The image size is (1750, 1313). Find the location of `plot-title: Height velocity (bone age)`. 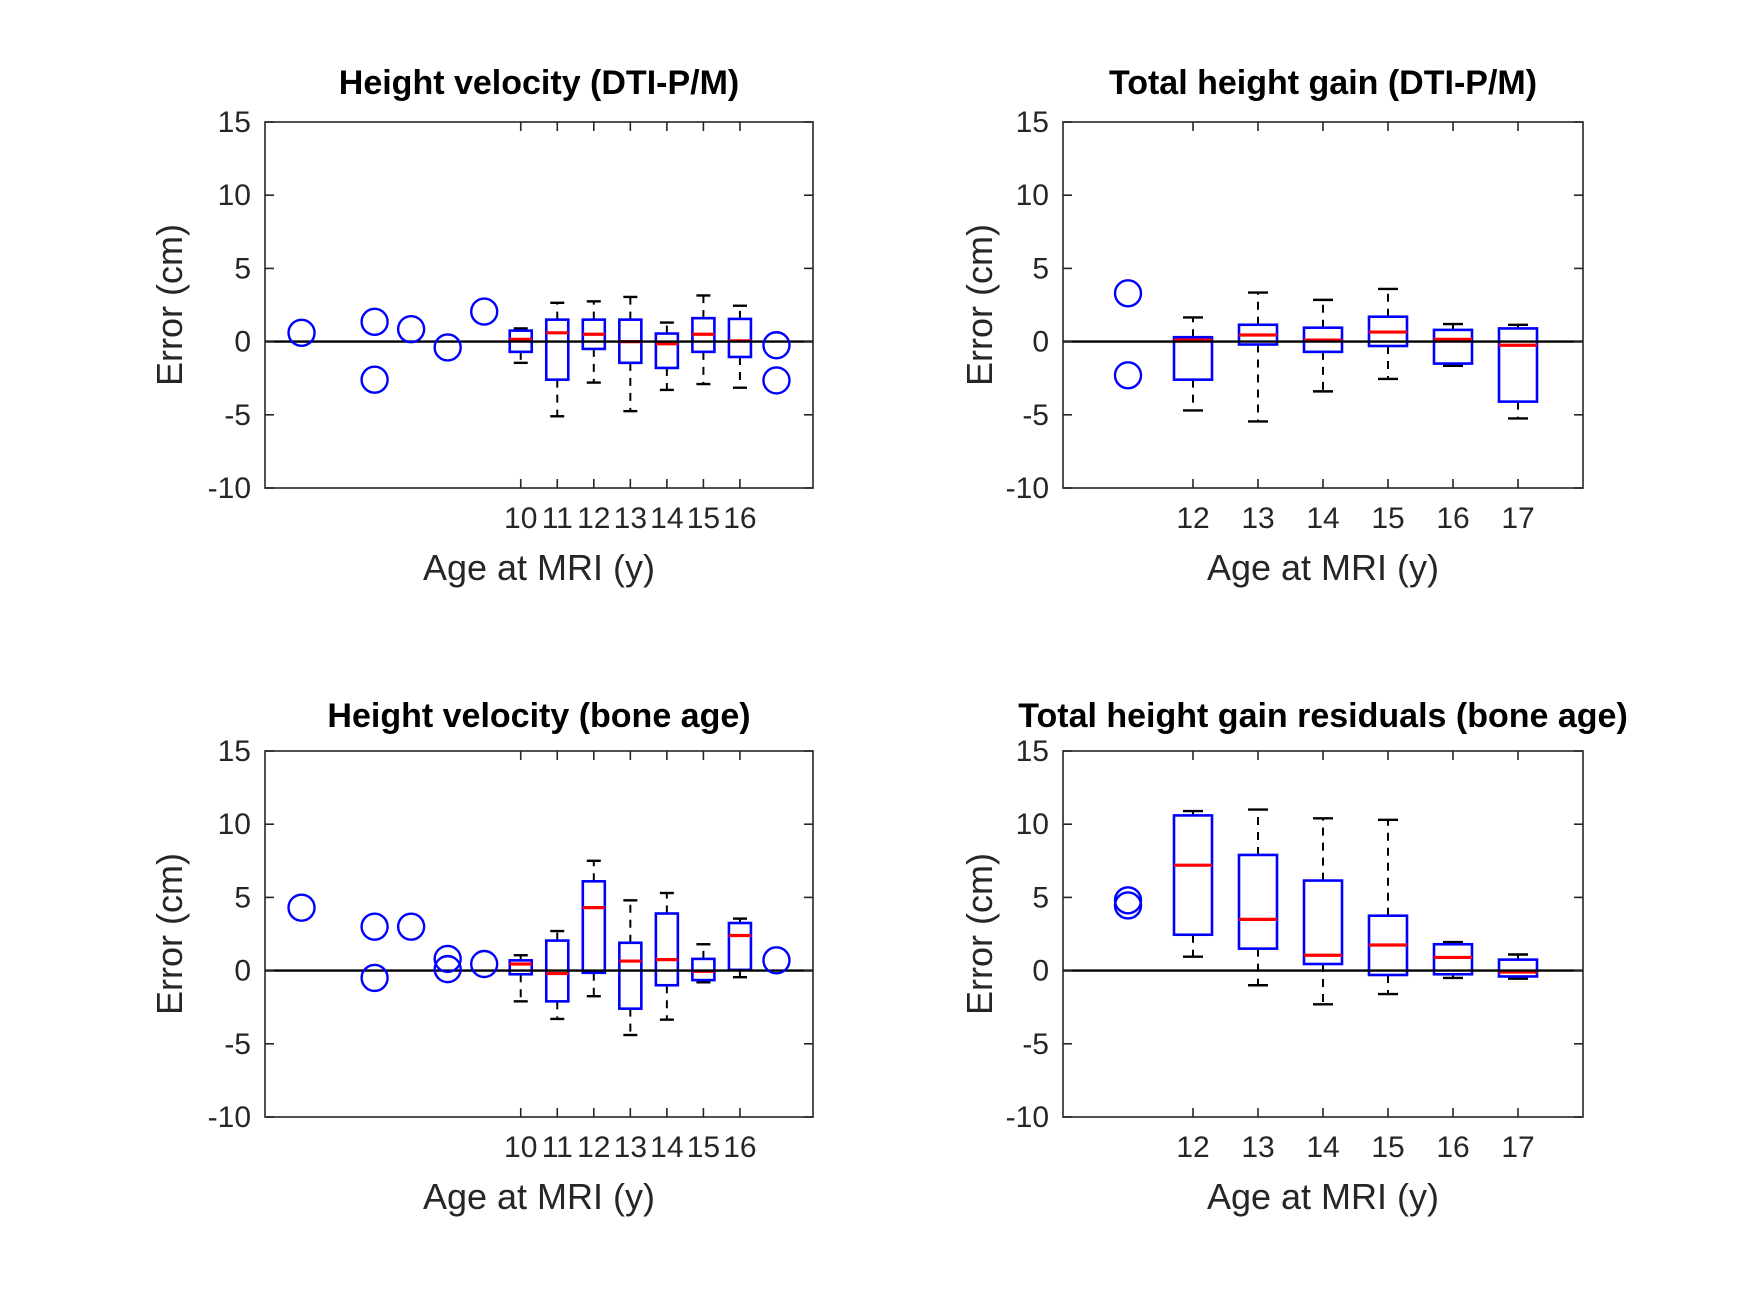

plot-title: Height velocity (bone age) is located at coordinates (539, 716).